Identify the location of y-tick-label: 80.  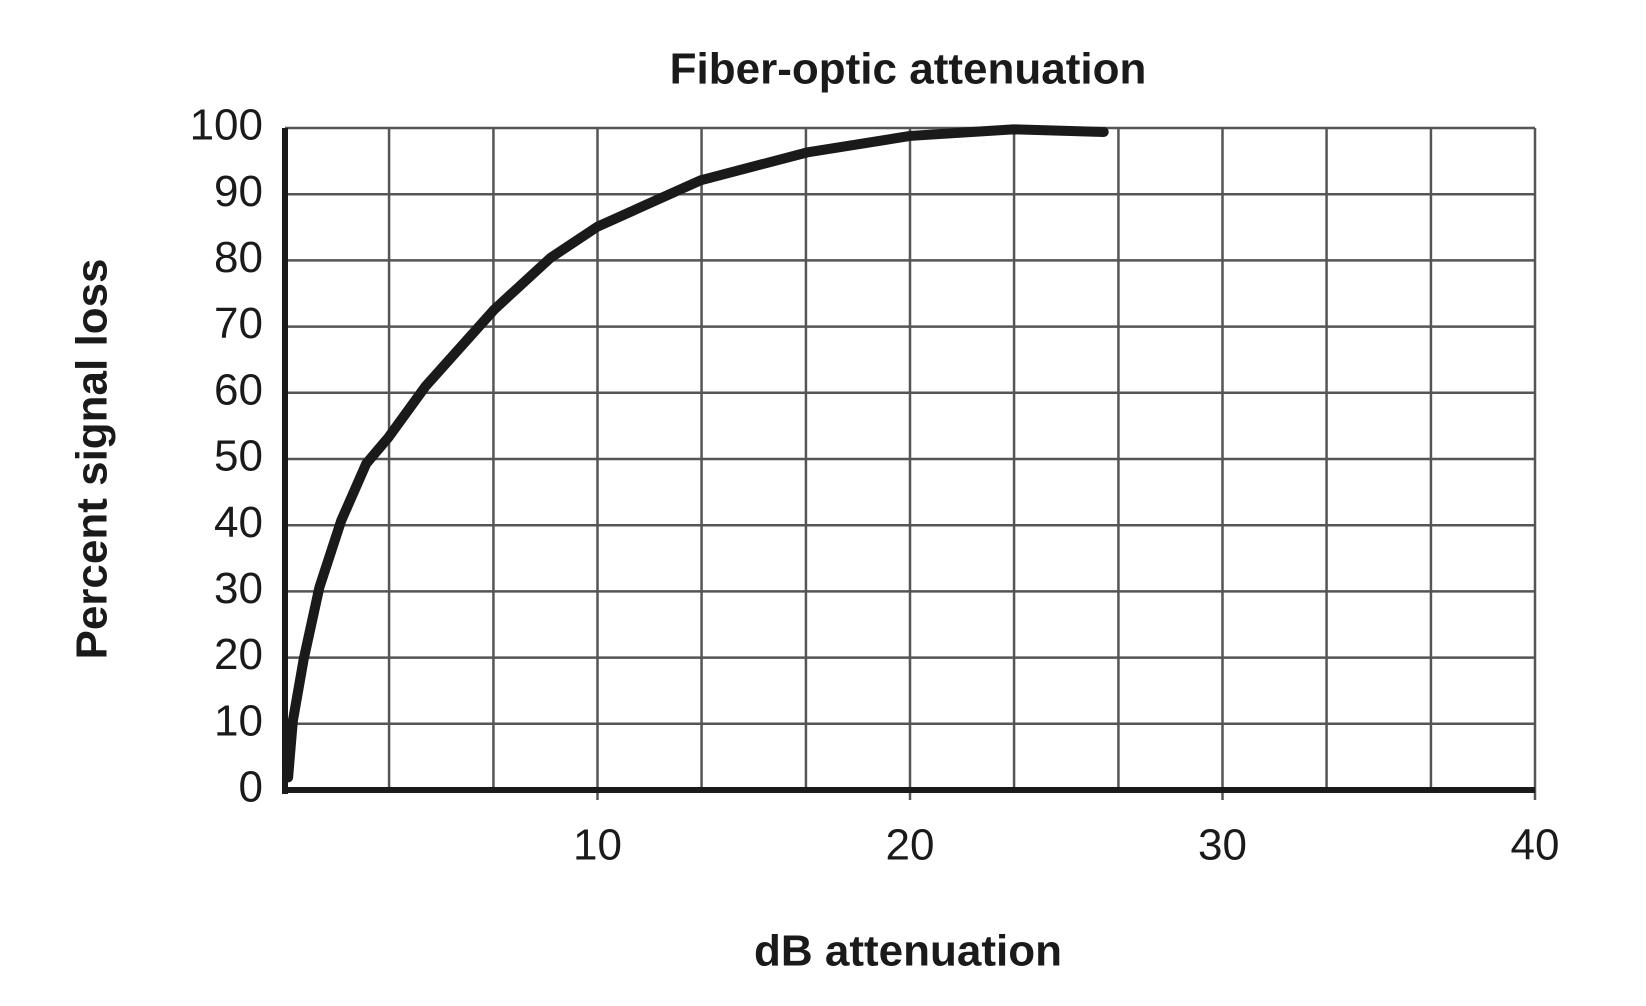
(238, 257).